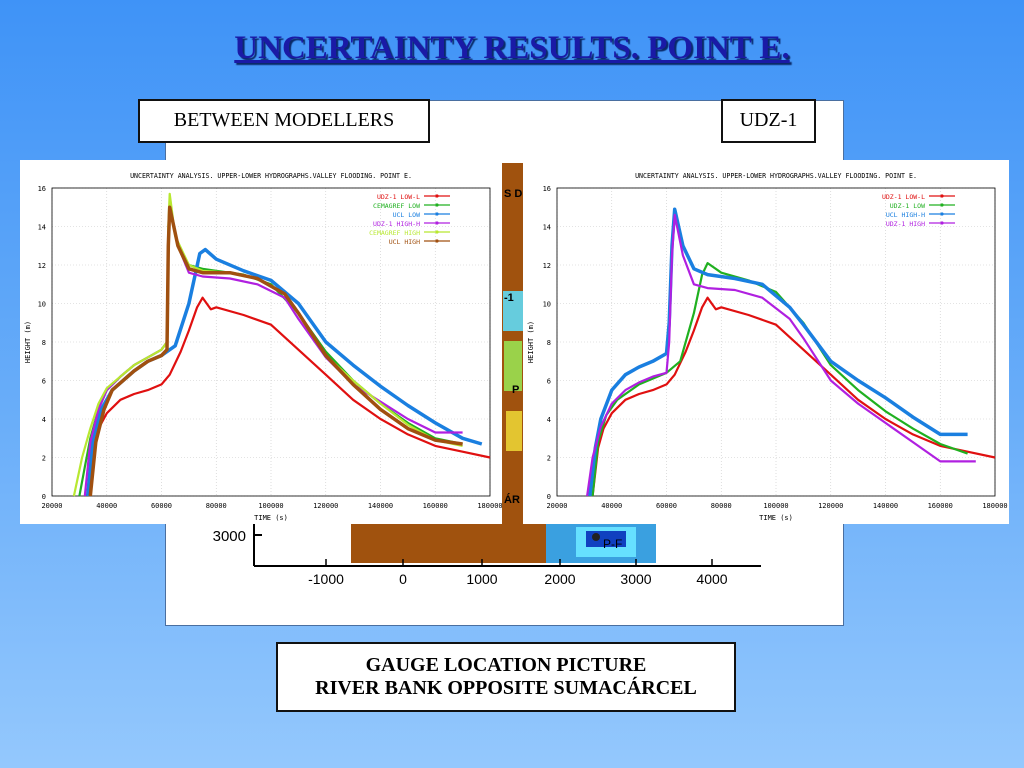 The width and height of the screenshot is (1024, 768). What do you see at coordinates (905, 215) in the screenshot?
I see `legend-label: UCL HIGH-H` at bounding box center [905, 215].